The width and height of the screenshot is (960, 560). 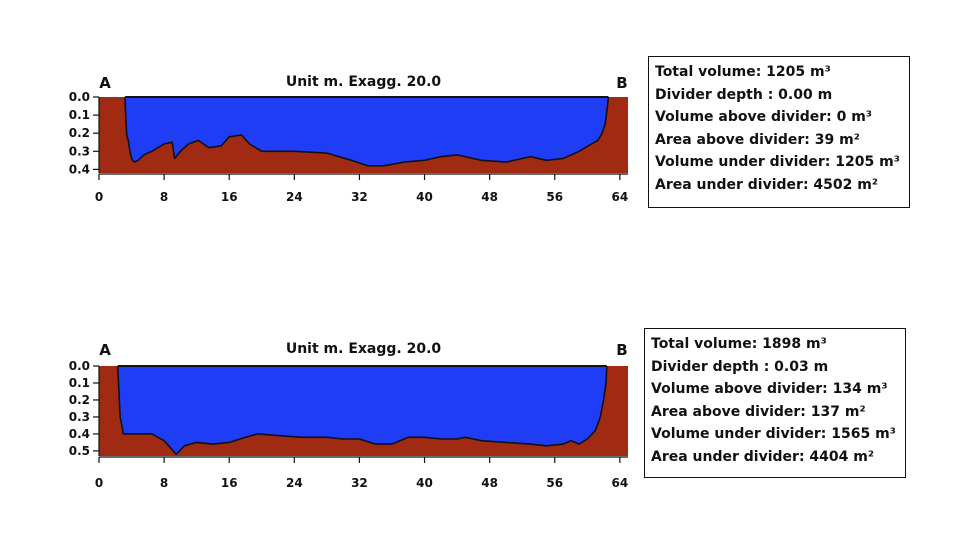 What do you see at coordinates (766, 184) in the screenshot?
I see `stats-line: Area under divider: 4502 m²` at bounding box center [766, 184].